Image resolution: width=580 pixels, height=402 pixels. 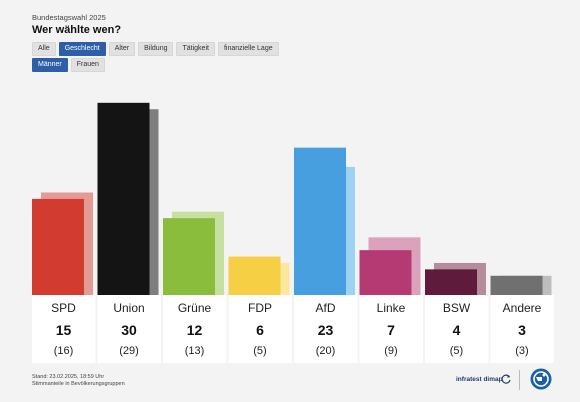 I want to click on value-label: 3, so click(x=522, y=330).